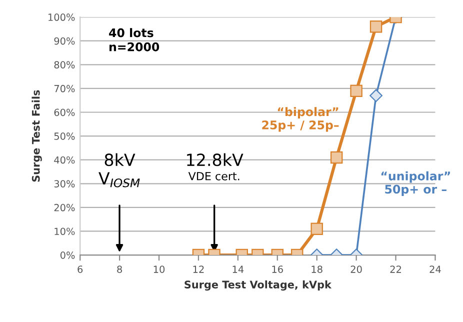 This screenshot has height=322, width=463. Describe the element at coordinates (119, 269) in the screenshot. I see `x-tick-label: 8` at that location.